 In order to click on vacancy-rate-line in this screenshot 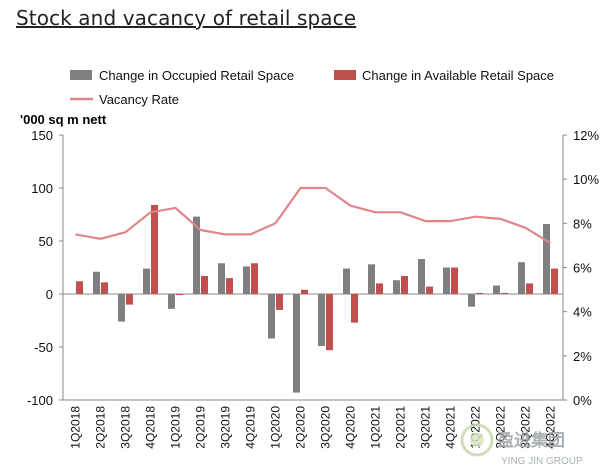, I will do `click(313, 215)`.